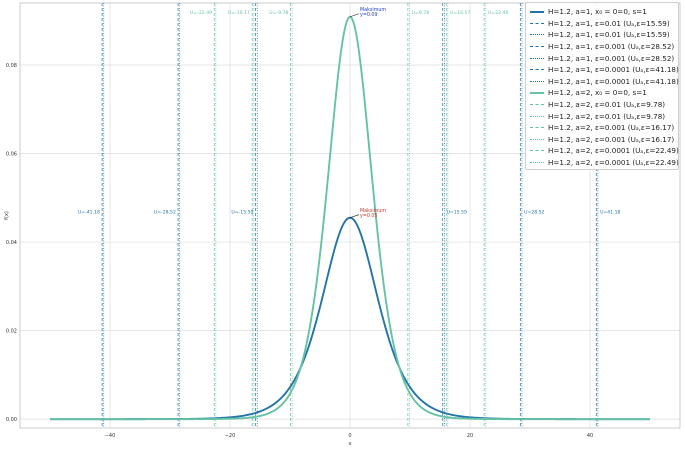 The height and width of the screenshot is (451, 685). Describe the element at coordinates (165, 212) in the screenshot. I see `threshold-label: U=-28.52` at that location.